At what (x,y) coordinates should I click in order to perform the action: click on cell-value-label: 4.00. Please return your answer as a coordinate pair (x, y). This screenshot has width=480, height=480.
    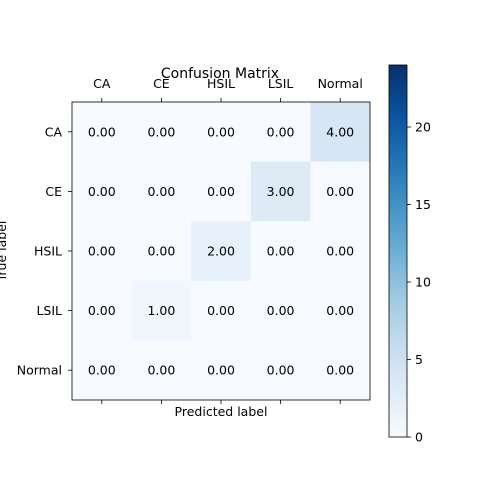
    Looking at the image, I should click on (340, 131).